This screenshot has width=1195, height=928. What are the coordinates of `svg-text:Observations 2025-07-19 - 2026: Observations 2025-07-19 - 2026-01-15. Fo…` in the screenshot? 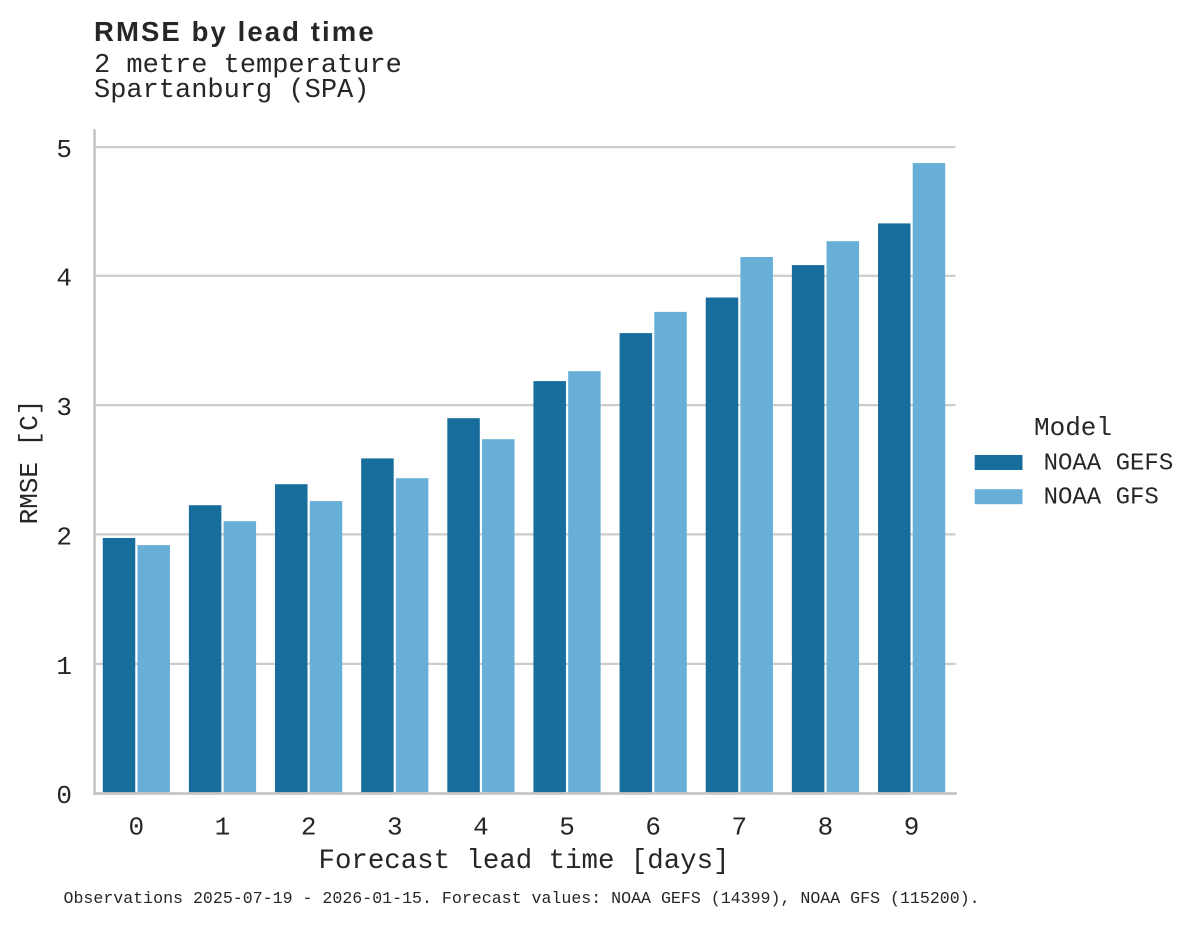 It's located at (522, 898).